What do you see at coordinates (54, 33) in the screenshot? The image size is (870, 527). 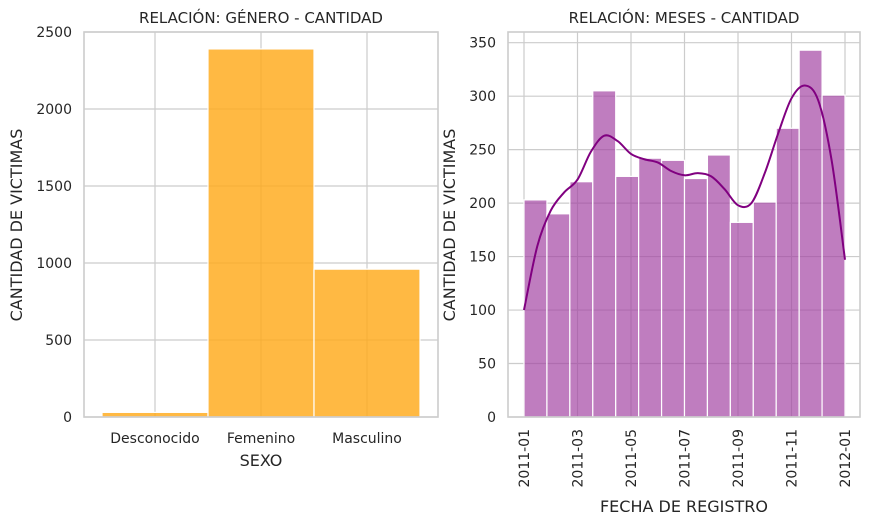 I see `chart1-ytick-label: 2500` at bounding box center [54, 33].